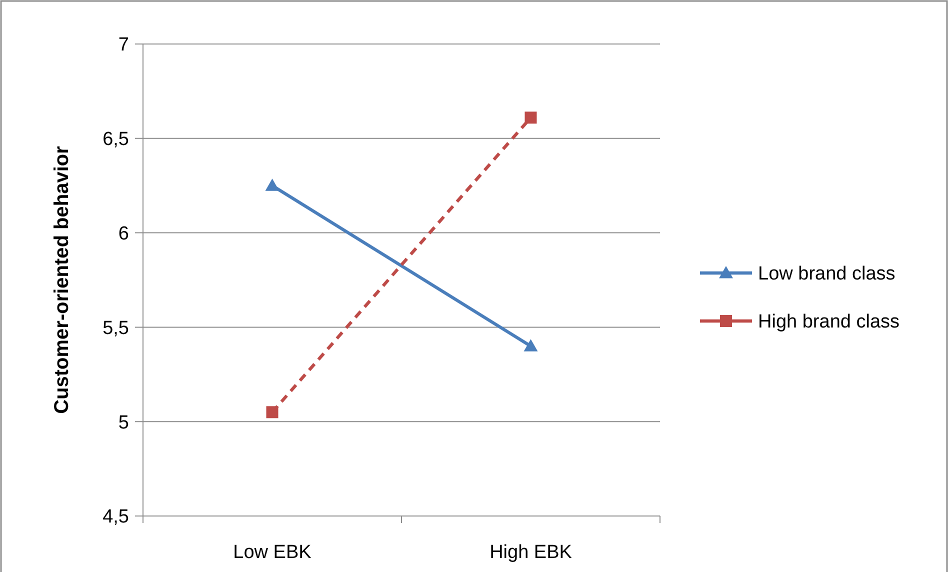 Image resolution: width=950 pixels, height=572 pixels. I want to click on legend-label: High brand class, so click(829, 322).